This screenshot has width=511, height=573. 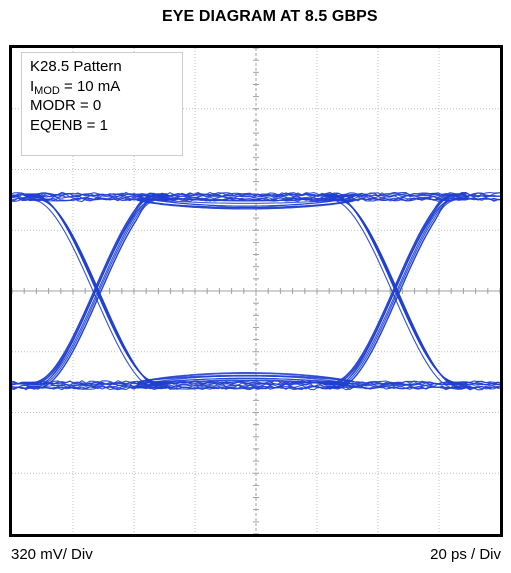 I want to click on horizontal-scale-label: 20 ps / Div, so click(x=465, y=554).